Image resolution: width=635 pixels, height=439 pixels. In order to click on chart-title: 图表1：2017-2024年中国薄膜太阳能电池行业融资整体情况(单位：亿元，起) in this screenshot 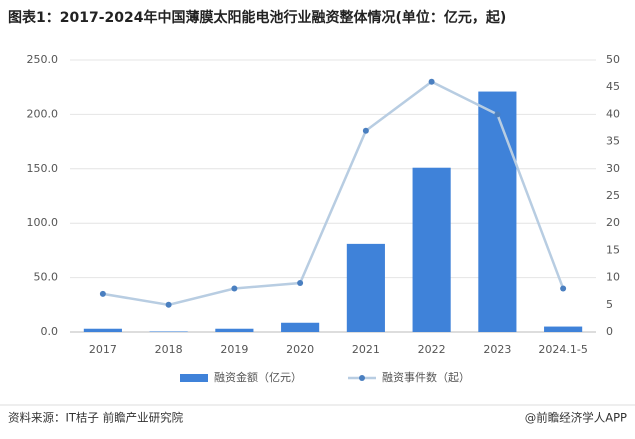, I will do `click(257, 17)`.